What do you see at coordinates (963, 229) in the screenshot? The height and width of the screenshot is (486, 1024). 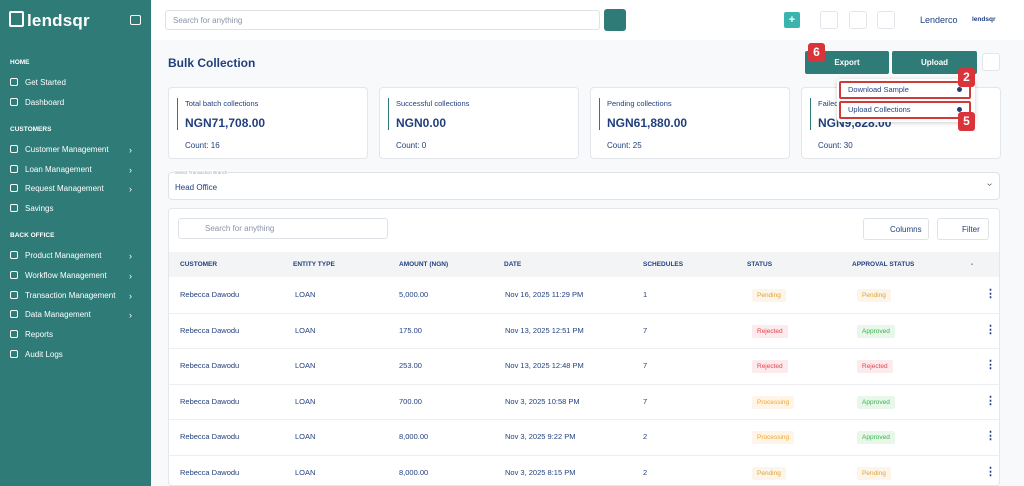 I see `filter-button: Filter` at bounding box center [963, 229].